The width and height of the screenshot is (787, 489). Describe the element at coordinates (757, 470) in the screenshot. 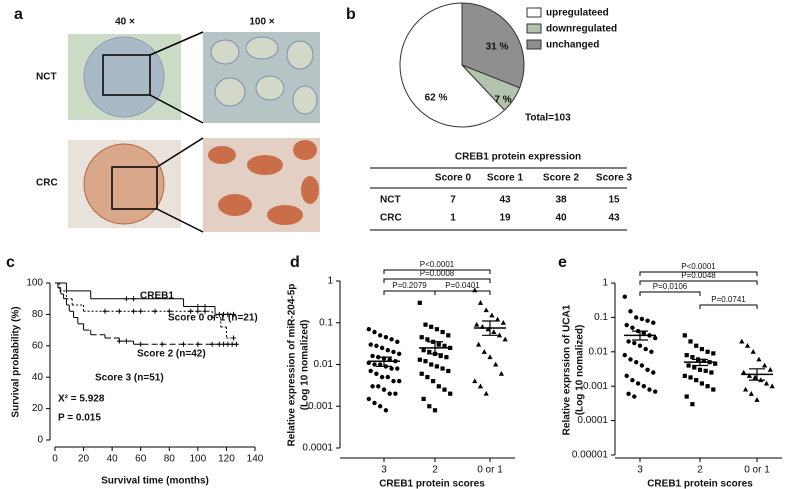

I see `x-tick-label: 0 or 1` at that location.